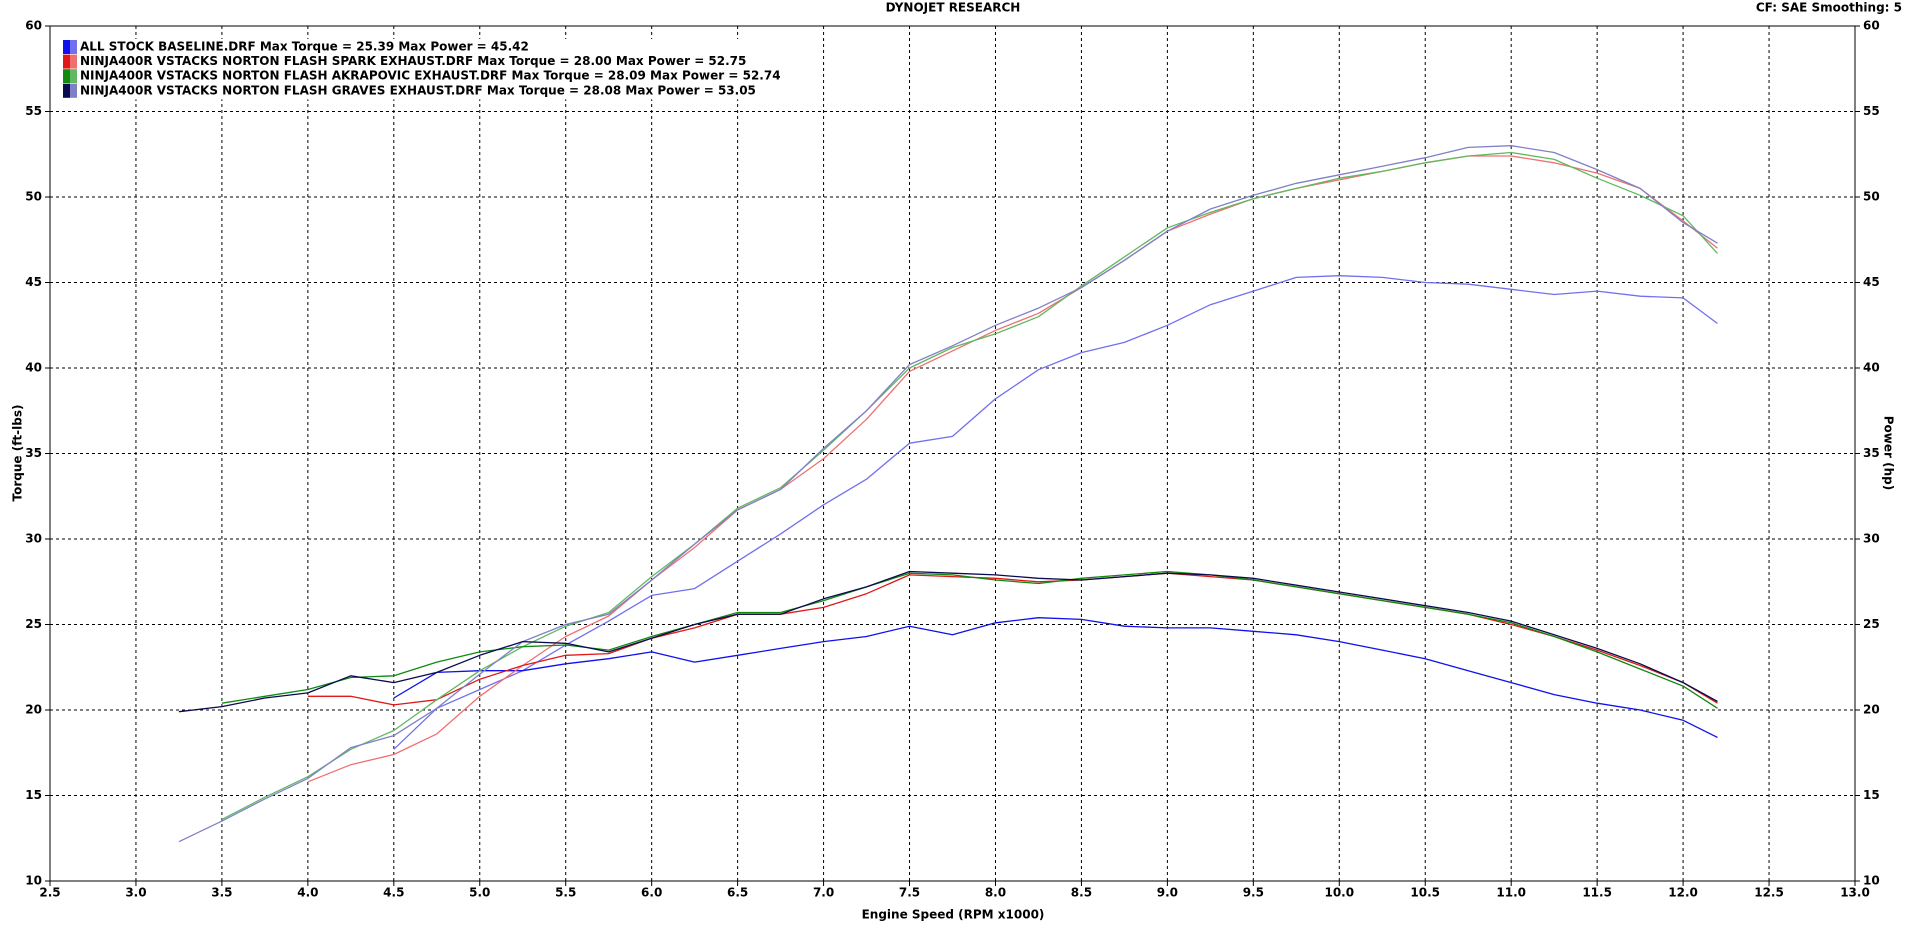  I want to click on y-tick-label: 25, so click(33, 624).